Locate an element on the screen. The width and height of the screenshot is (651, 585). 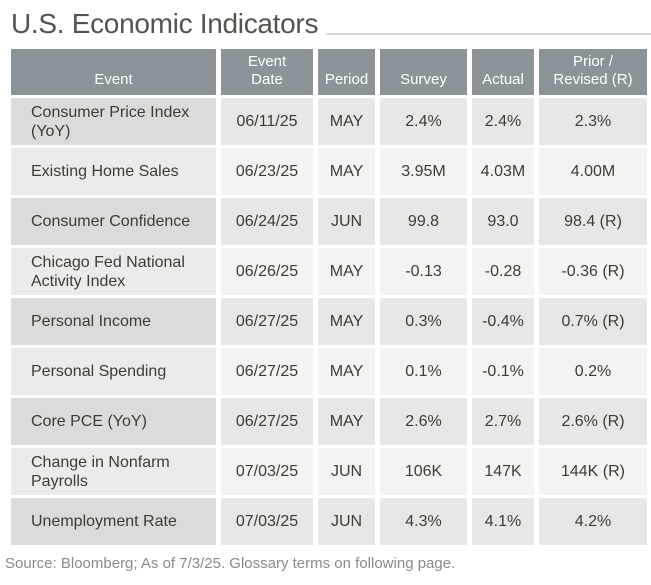
cell-event: Existing Home Sales is located at coordinates (113, 171).